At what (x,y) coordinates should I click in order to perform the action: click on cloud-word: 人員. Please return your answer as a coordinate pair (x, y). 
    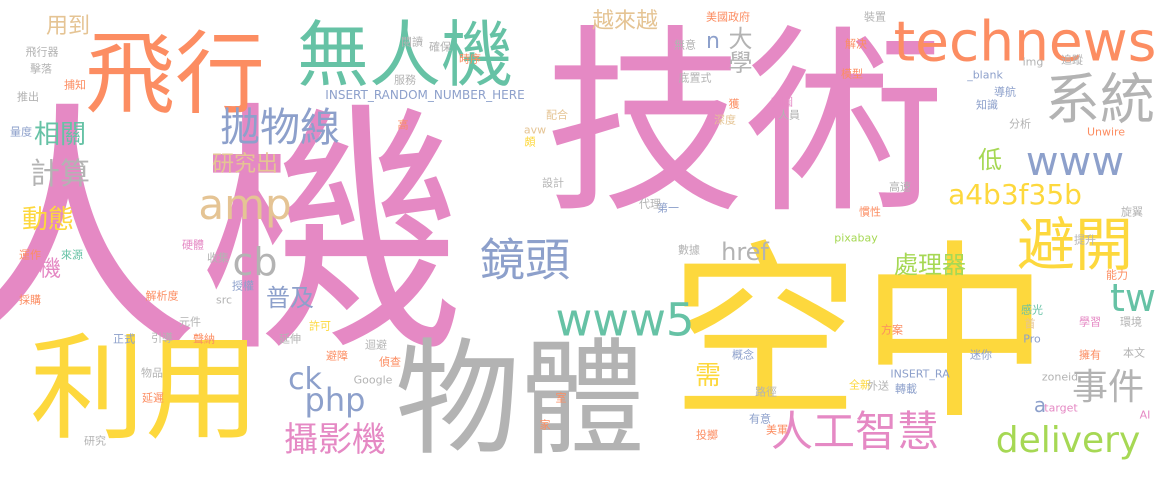
    Looking at the image, I should click on (789, 115).